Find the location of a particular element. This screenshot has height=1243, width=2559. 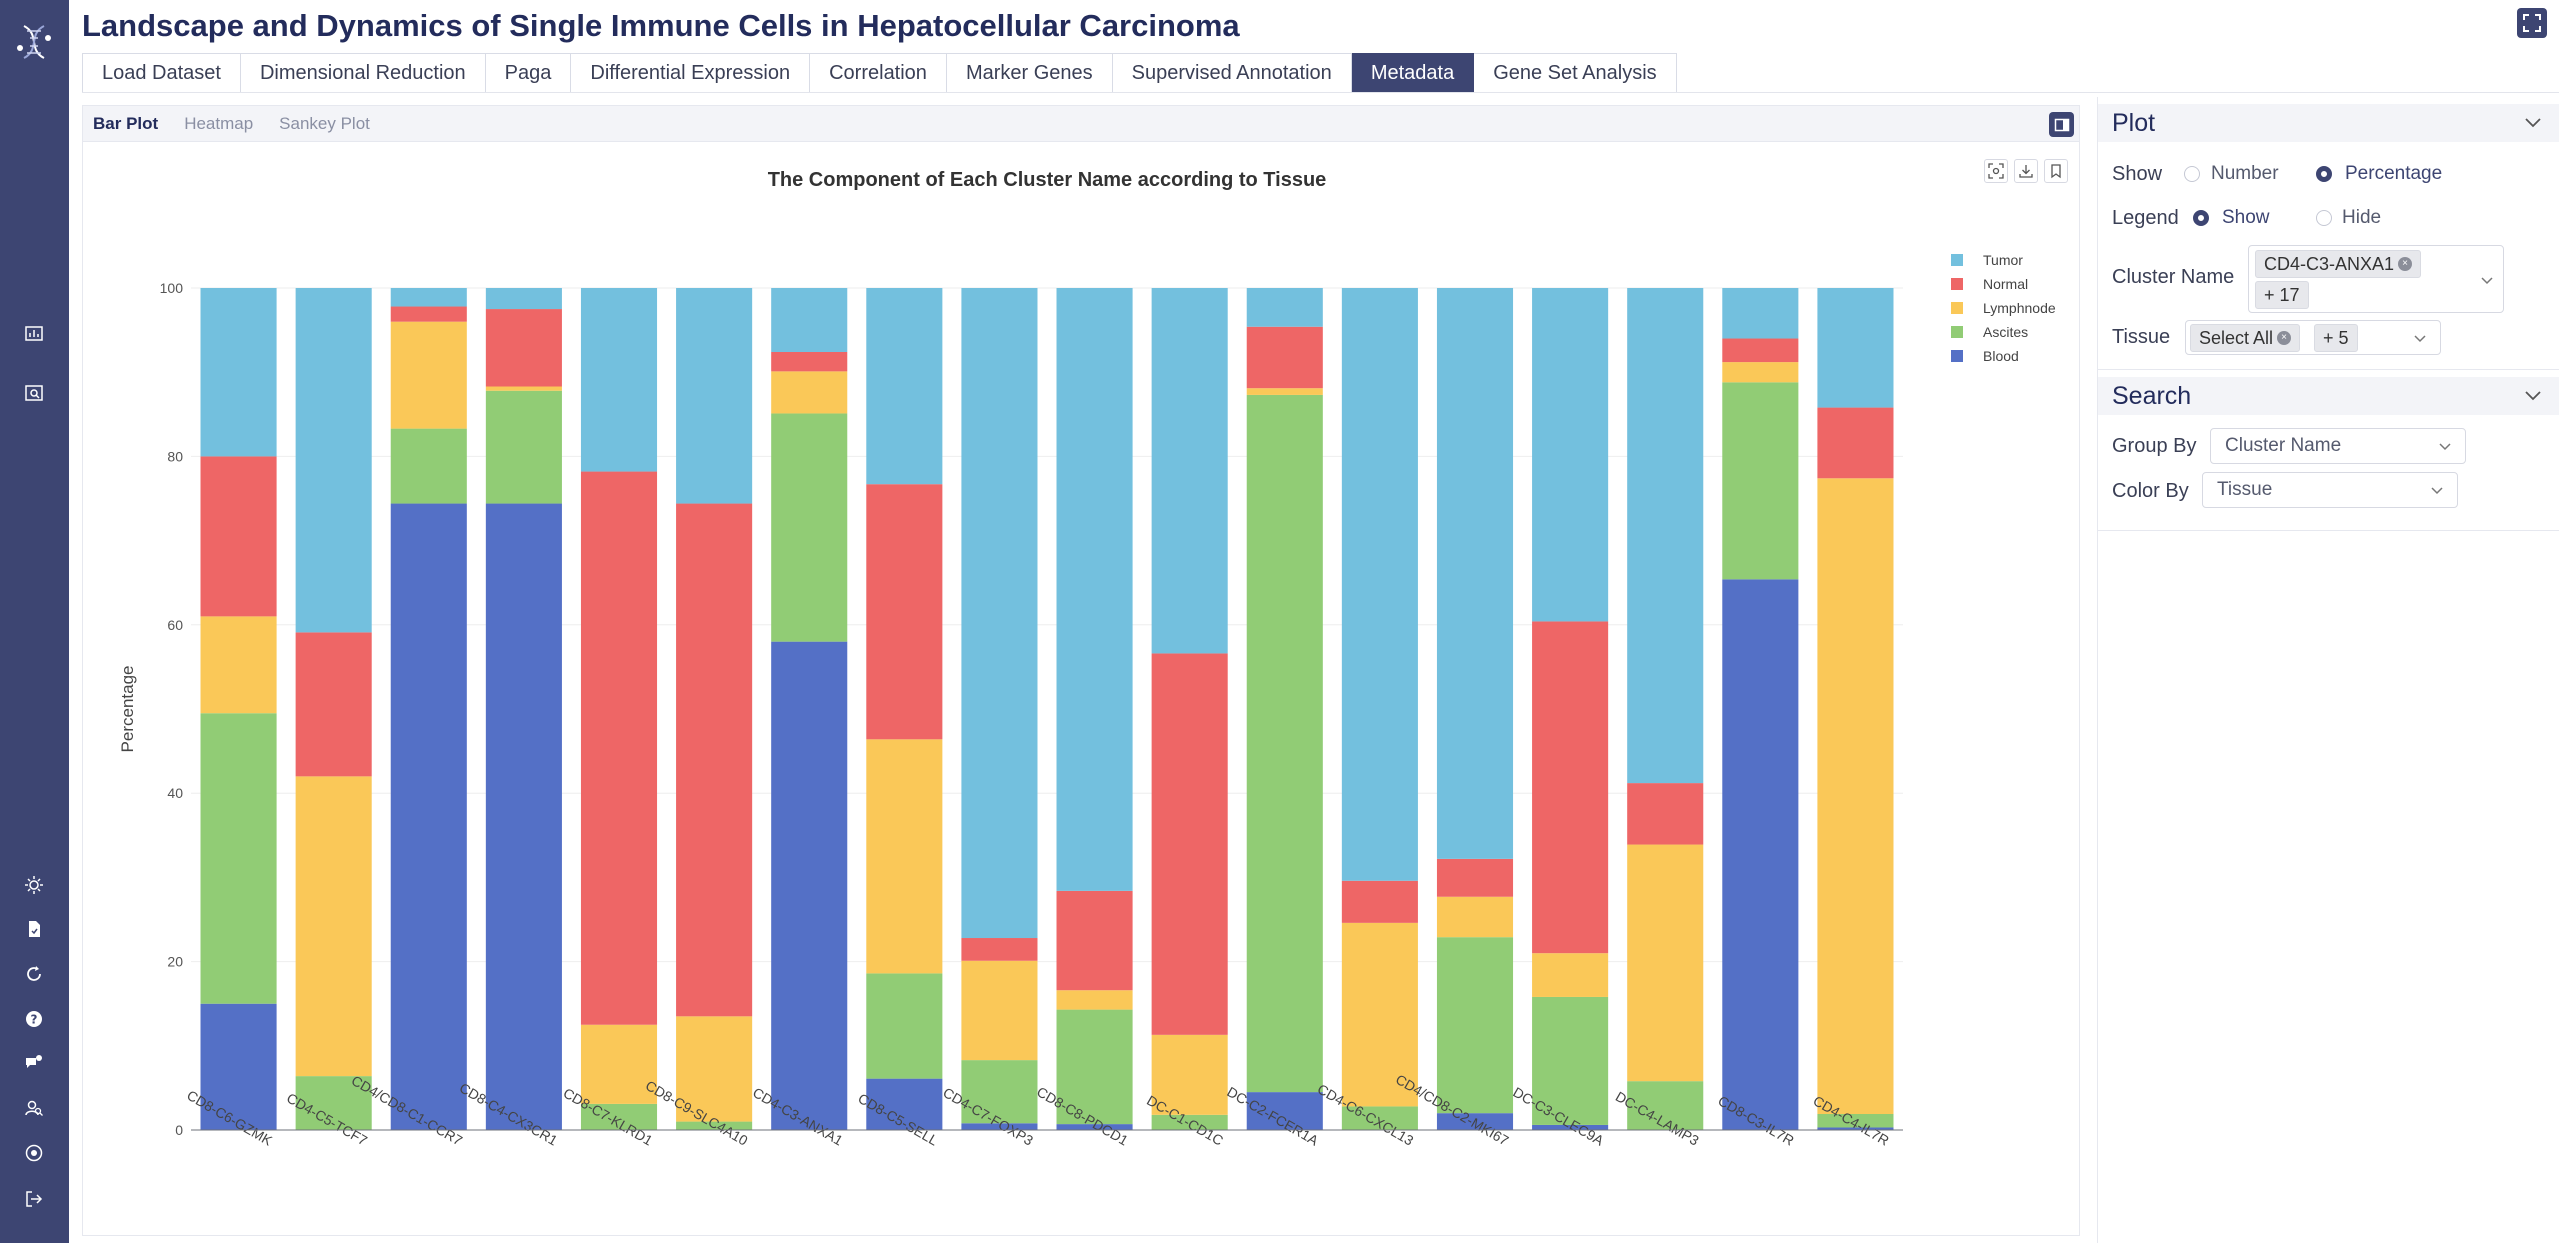

download-icon is located at coordinates (2026, 171).